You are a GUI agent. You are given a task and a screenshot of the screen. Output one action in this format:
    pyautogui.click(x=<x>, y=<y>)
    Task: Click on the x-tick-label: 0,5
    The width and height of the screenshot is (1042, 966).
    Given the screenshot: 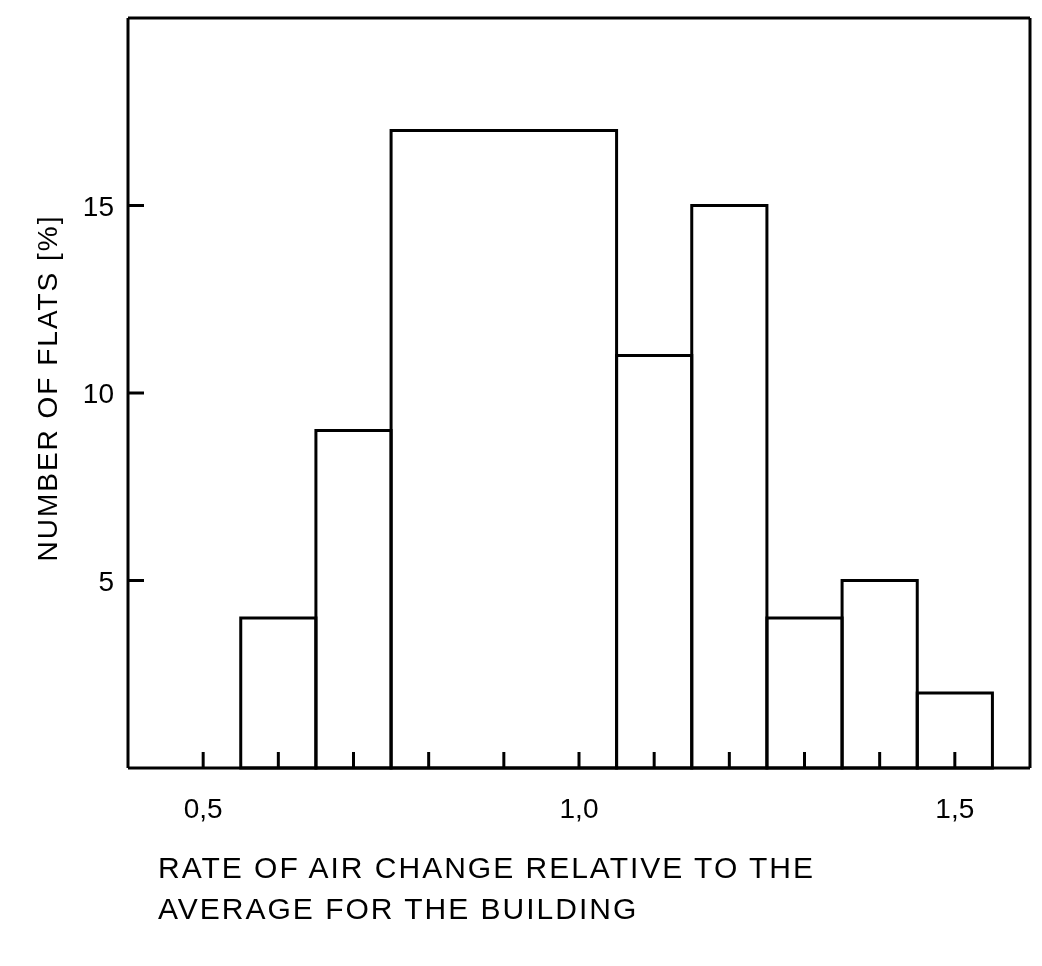 What is the action you would take?
    pyautogui.click(x=203, y=808)
    